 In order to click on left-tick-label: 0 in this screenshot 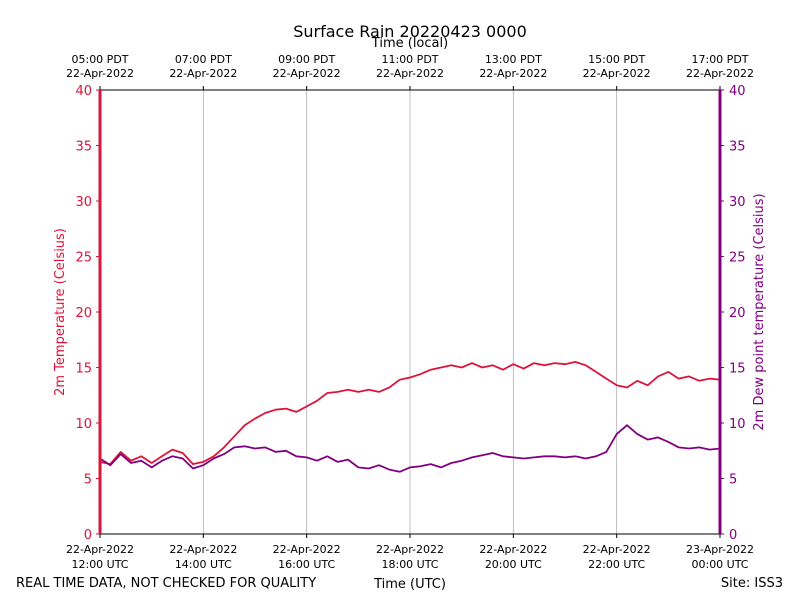, I will do `click(88, 535)`.